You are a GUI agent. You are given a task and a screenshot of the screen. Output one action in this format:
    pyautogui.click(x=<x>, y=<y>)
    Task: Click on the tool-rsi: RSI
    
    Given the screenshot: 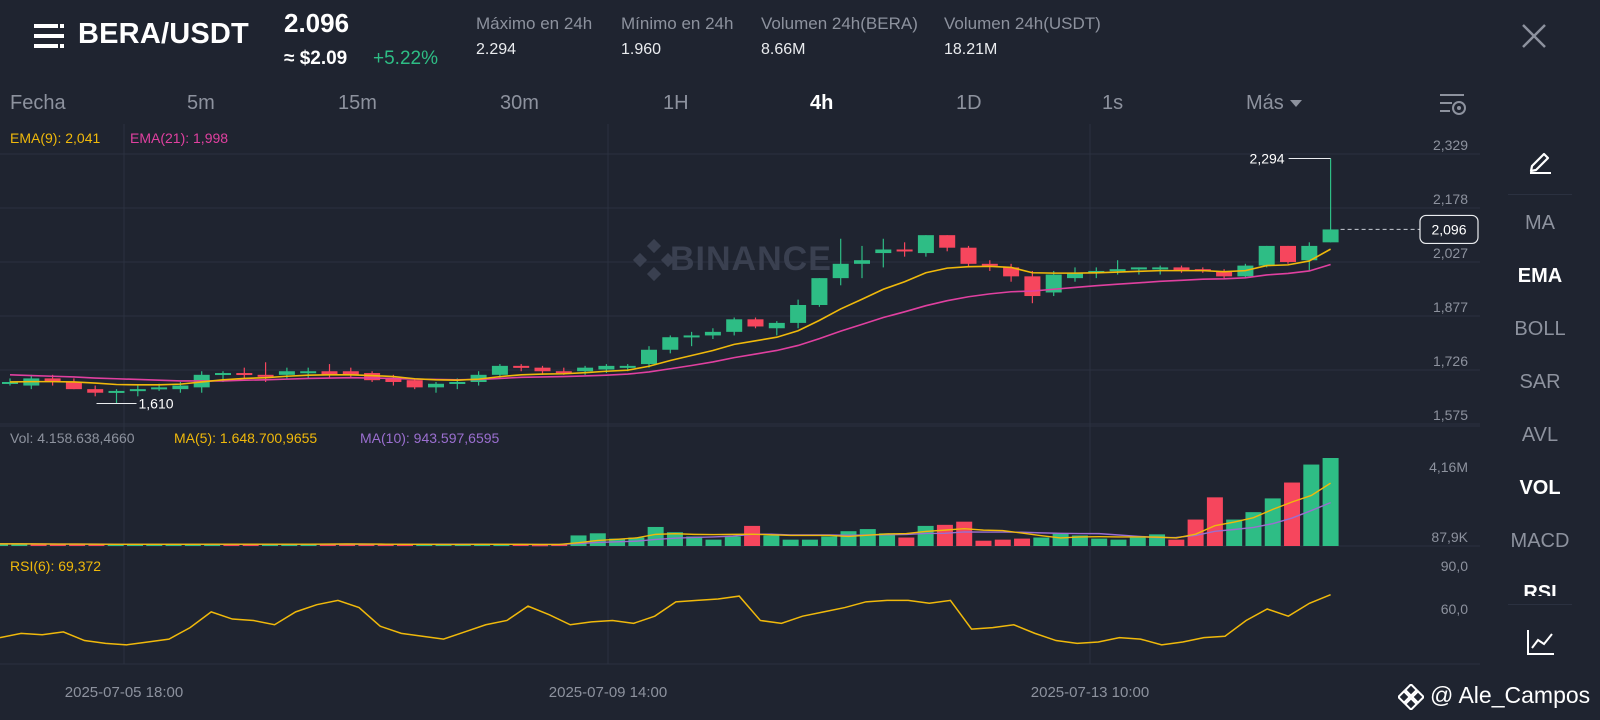 What is the action you would take?
    pyautogui.click(x=1540, y=589)
    